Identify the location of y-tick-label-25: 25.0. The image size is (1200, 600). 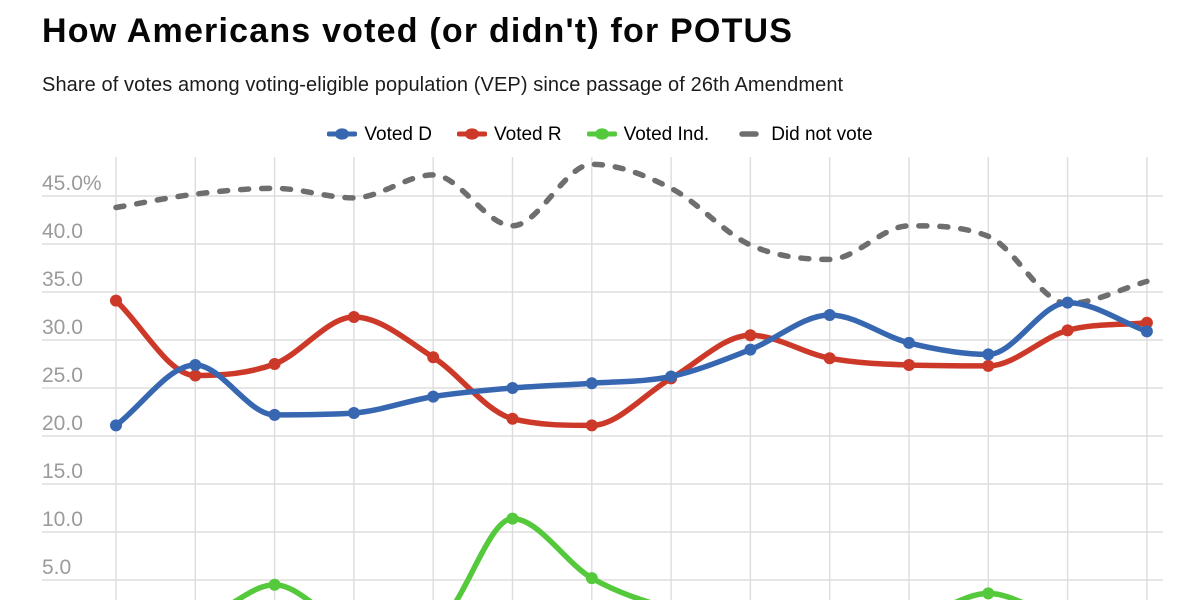
(62, 375).